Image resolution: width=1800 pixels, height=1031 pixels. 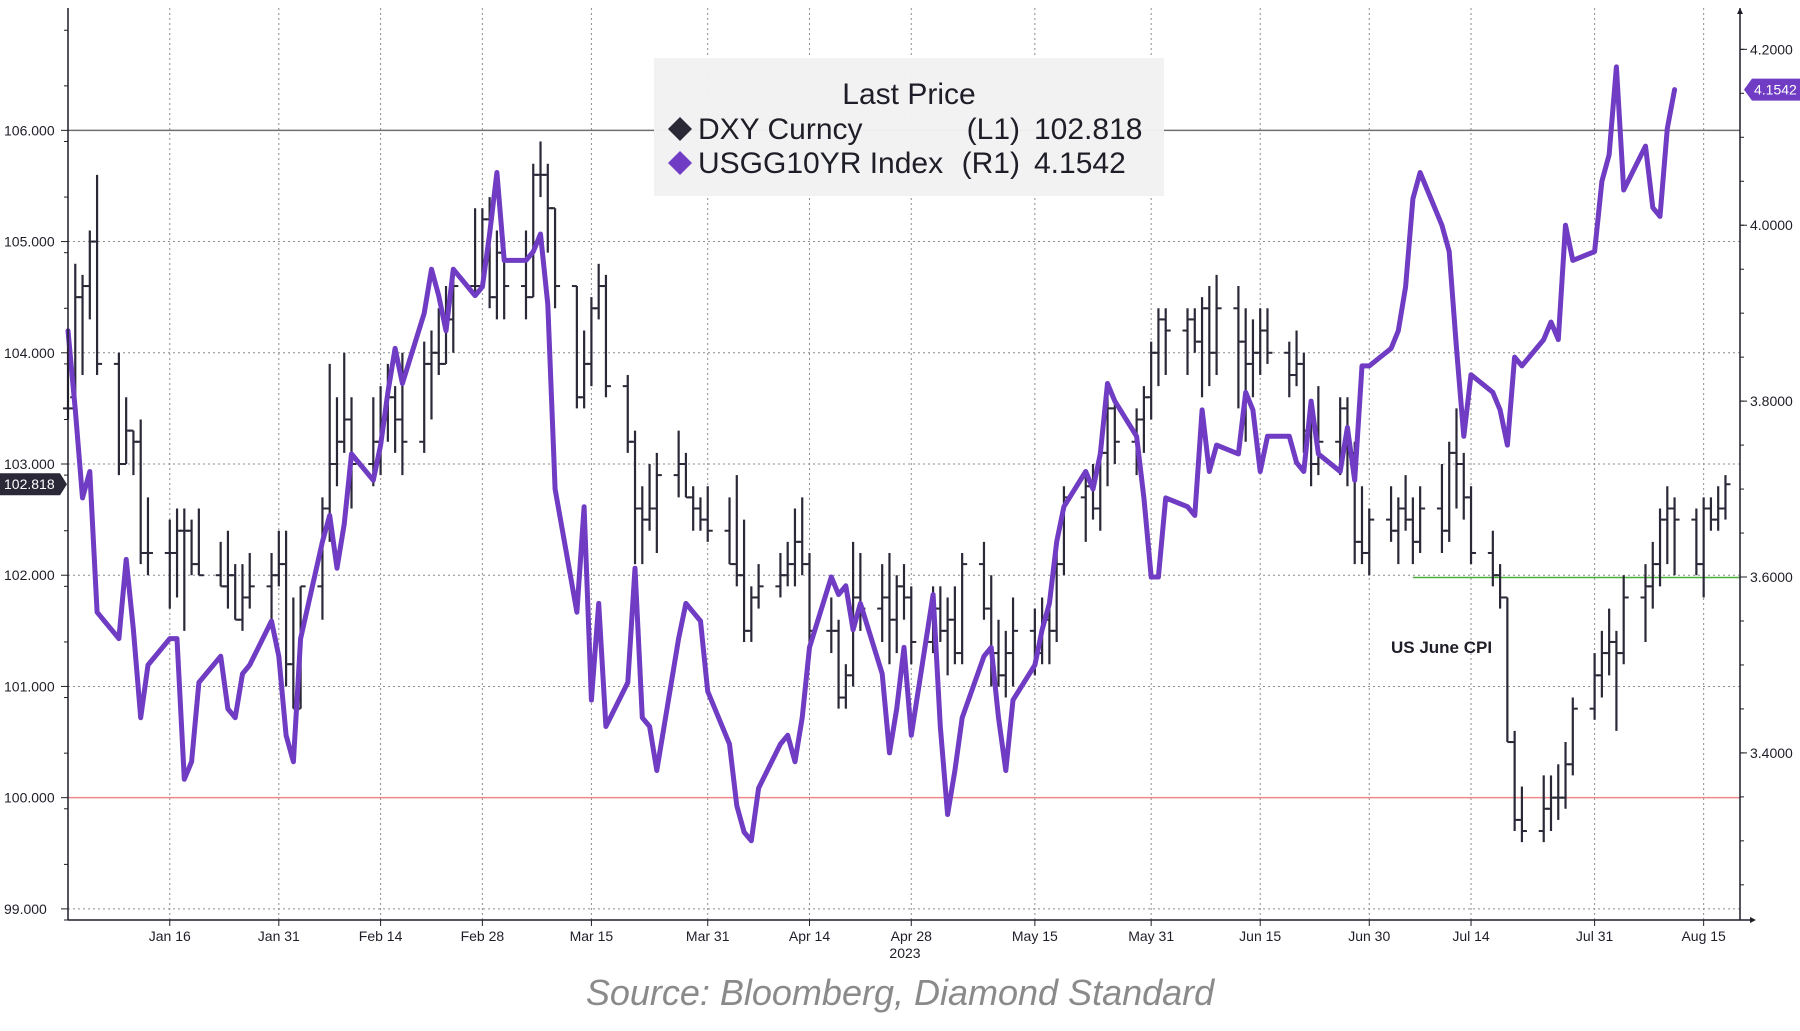 I want to click on x-tick-label: Feb 14, so click(x=381, y=936).